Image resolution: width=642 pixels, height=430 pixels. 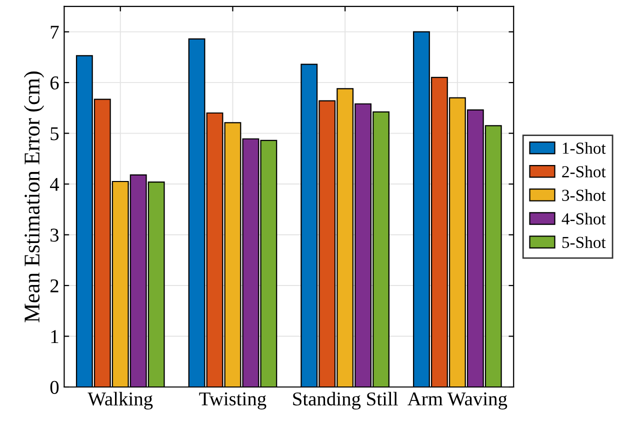 What do you see at coordinates (458, 401) in the screenshot?
I see `x-tick-label: Arm Waving` at bounding box center [458, 401].